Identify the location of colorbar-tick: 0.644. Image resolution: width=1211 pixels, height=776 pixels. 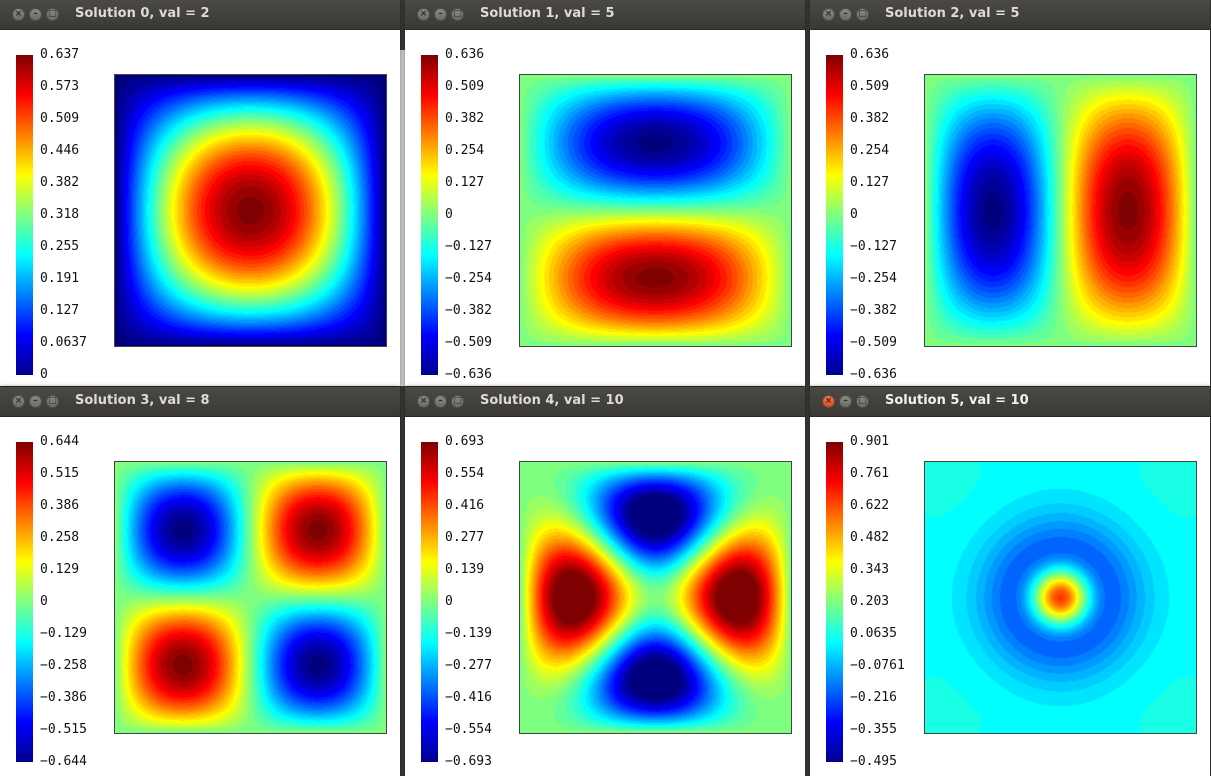
(60, 441).